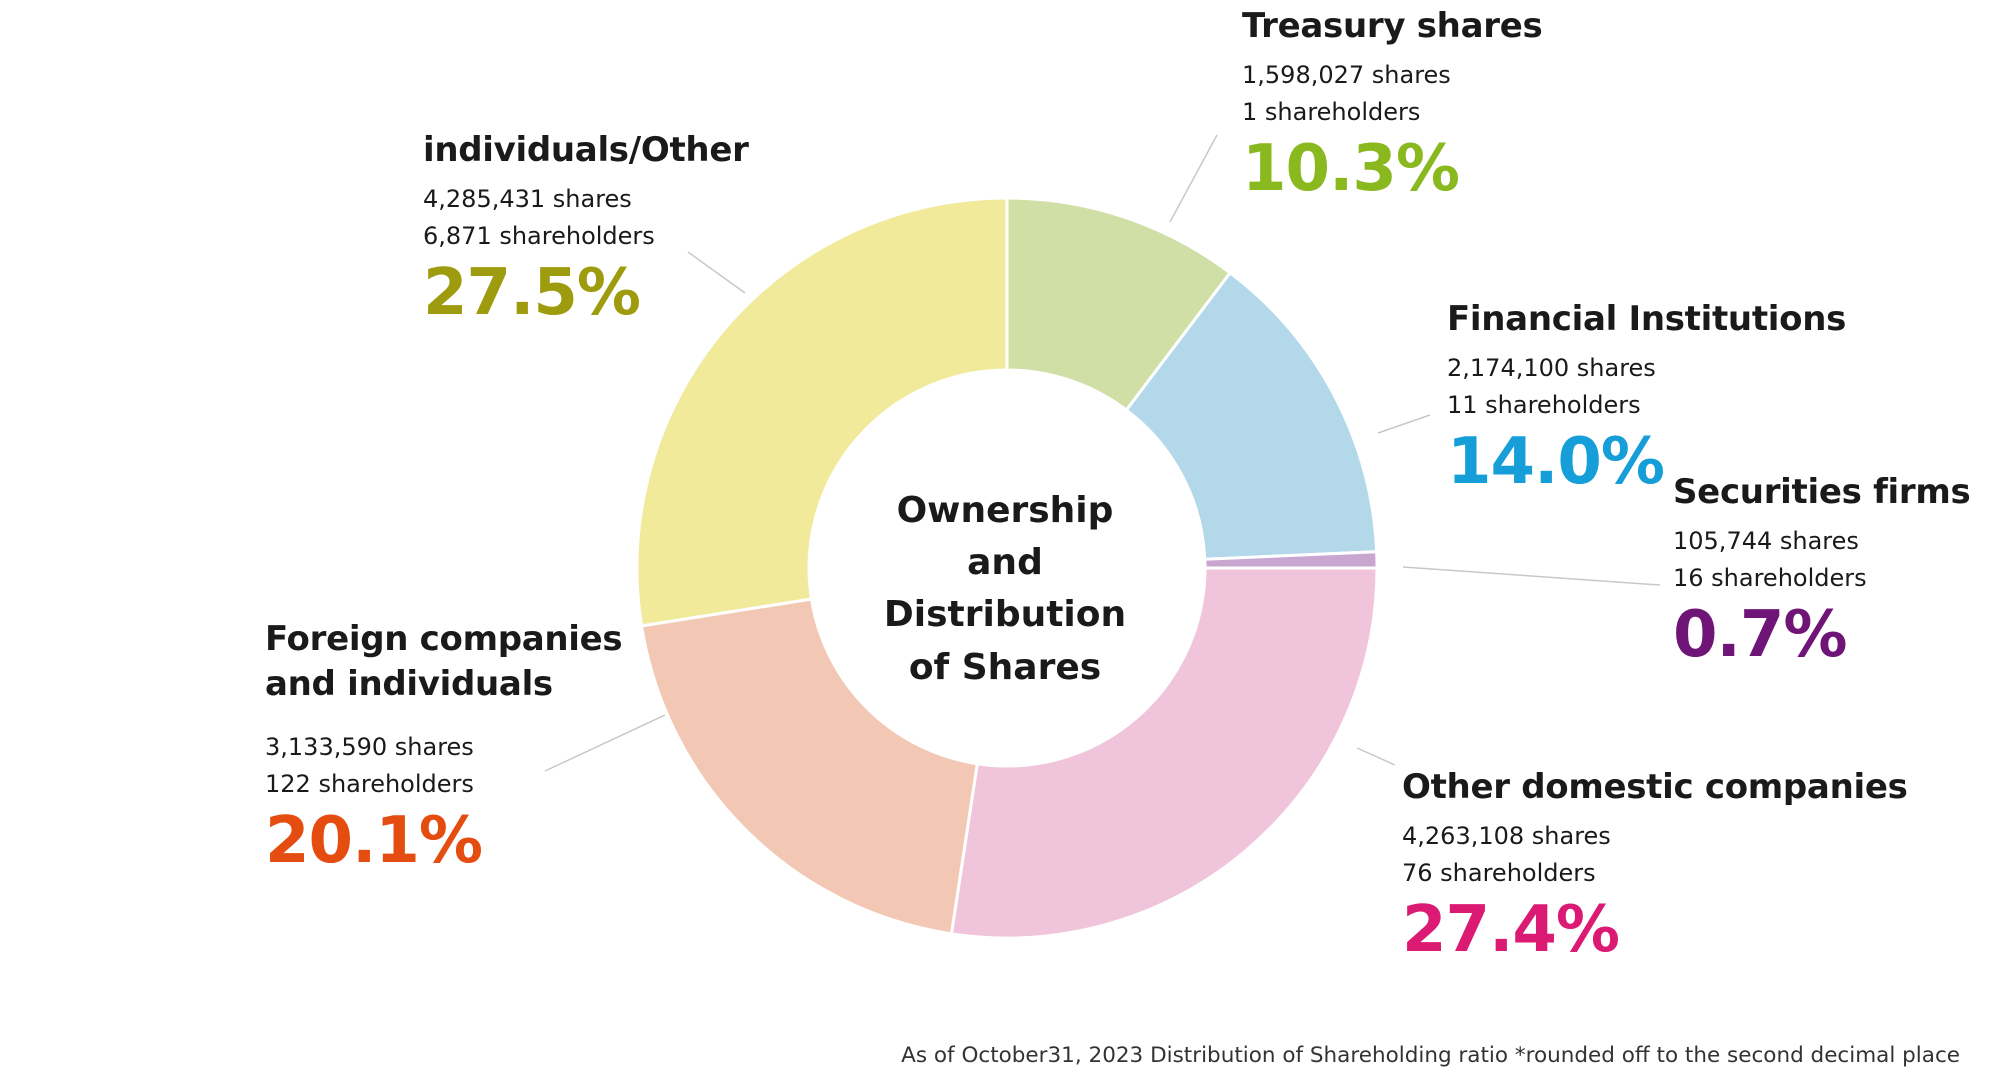 The height and width of the screenshot is (1080, 2000). What do you see at coordinates (444, 661) in the screenshot?
I see `category-name: Foreign companies and individuals` at bounding box center [444, 661].